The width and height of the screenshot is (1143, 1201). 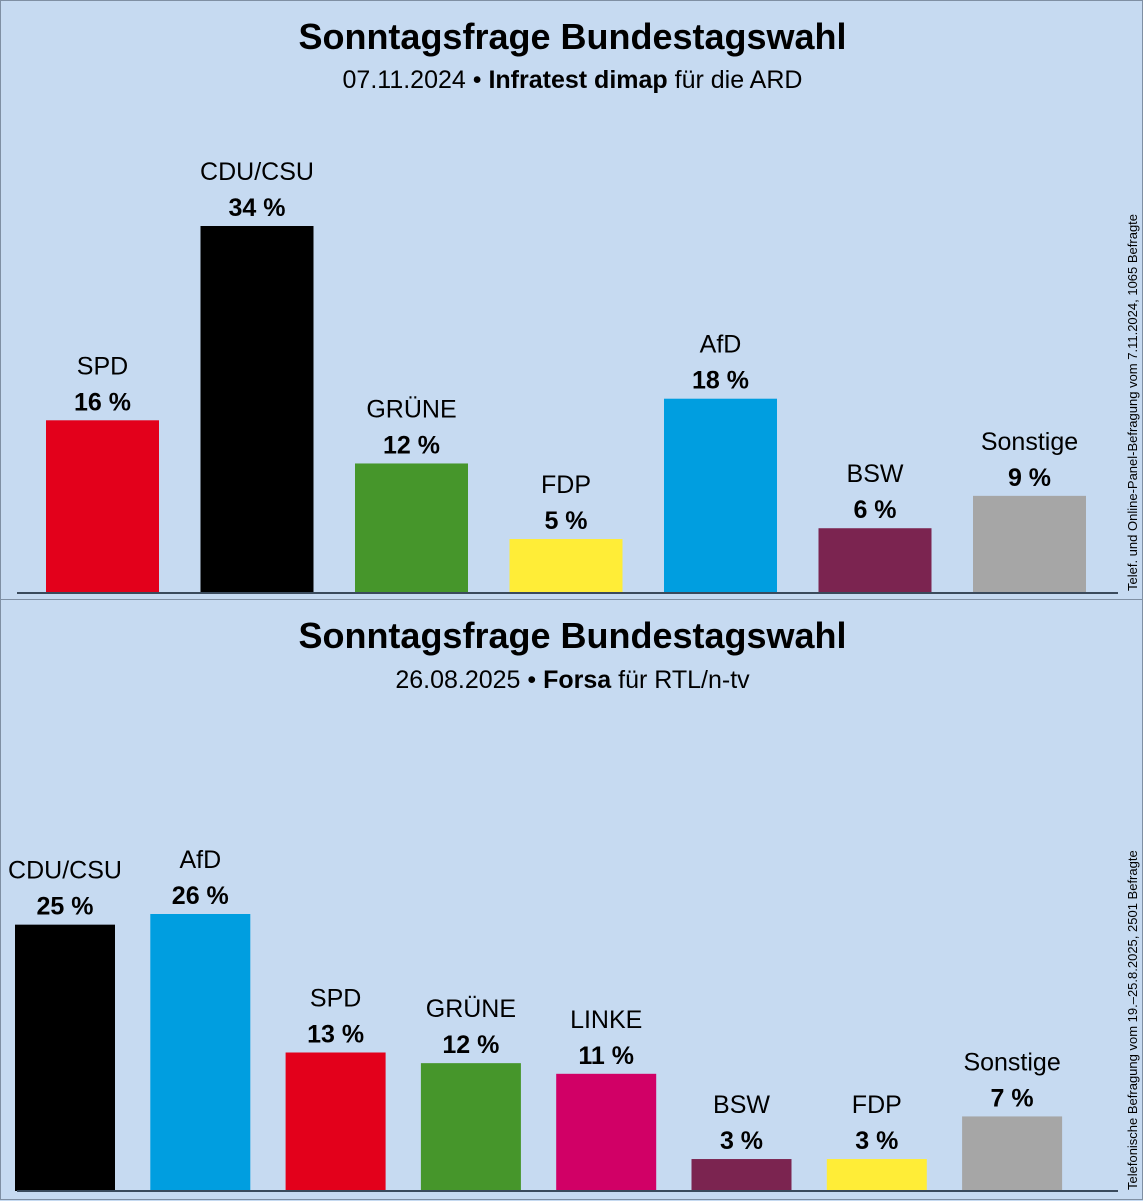 What do you see at coordinates (404, 80) in the screenshot?
I see `poll-date: 07.11.2024` at bounding box center [404, 80].